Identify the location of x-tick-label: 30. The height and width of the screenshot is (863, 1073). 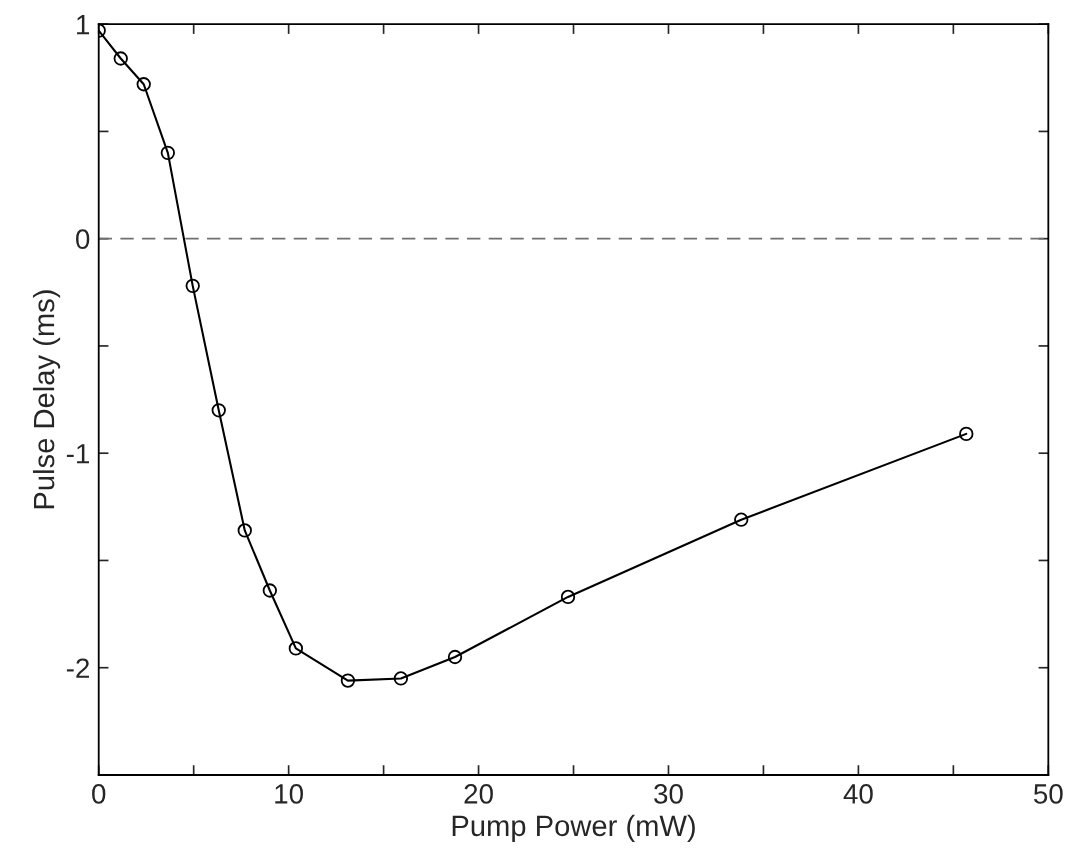
(668, 794).